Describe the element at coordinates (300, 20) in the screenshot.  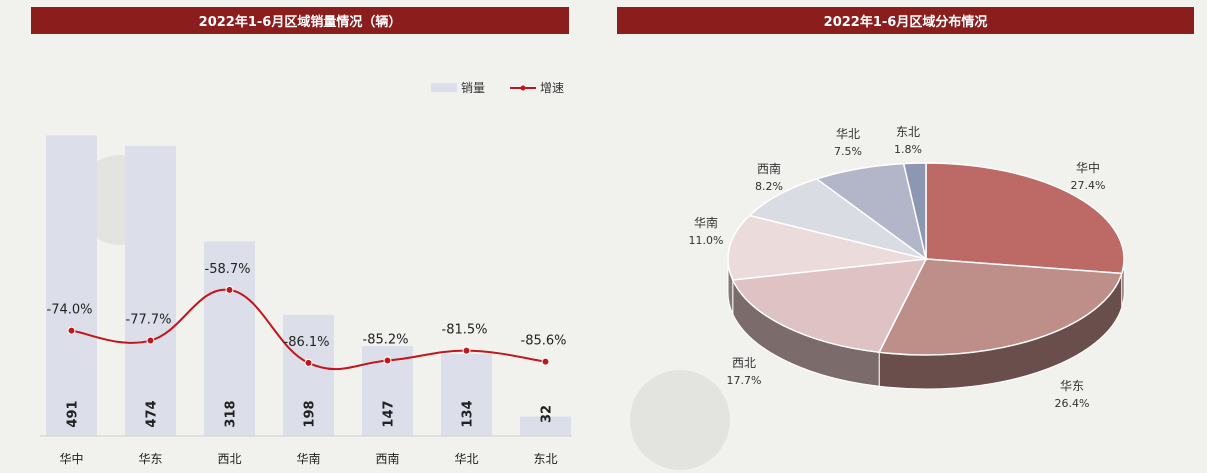
I see `bar-chart-title: 2022年1-6月区域销量情况（辆）` at that location.